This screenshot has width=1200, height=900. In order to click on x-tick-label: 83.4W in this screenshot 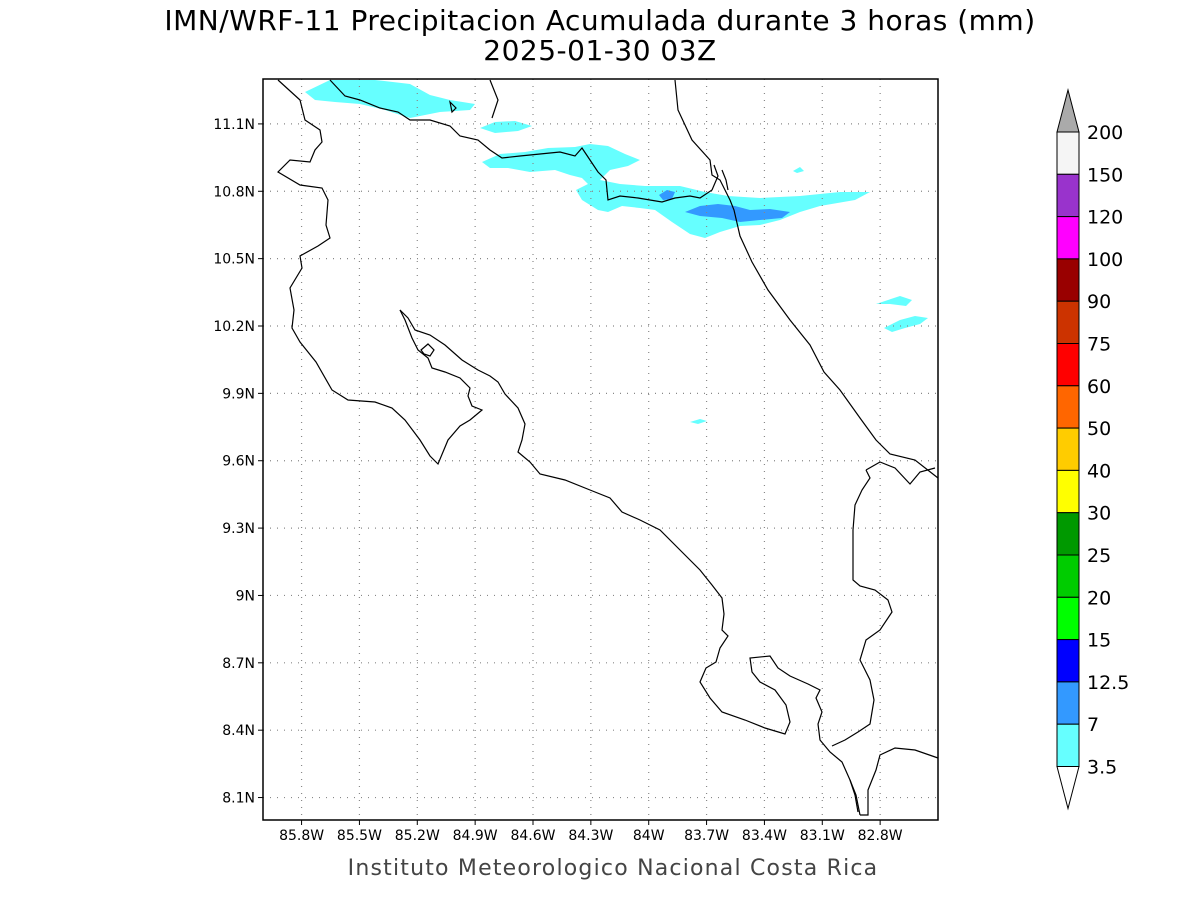, I will do `click(764, 836)`.